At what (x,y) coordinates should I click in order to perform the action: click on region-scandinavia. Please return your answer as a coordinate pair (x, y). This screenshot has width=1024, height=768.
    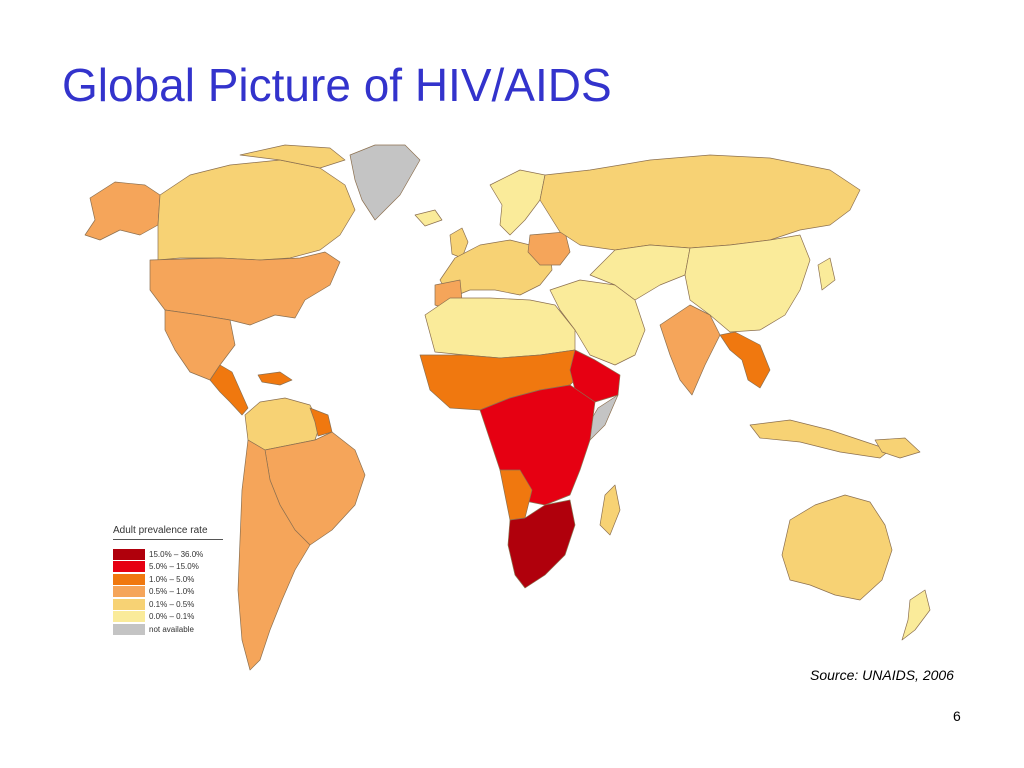
    Looking at the image, I should click on (517, 202).